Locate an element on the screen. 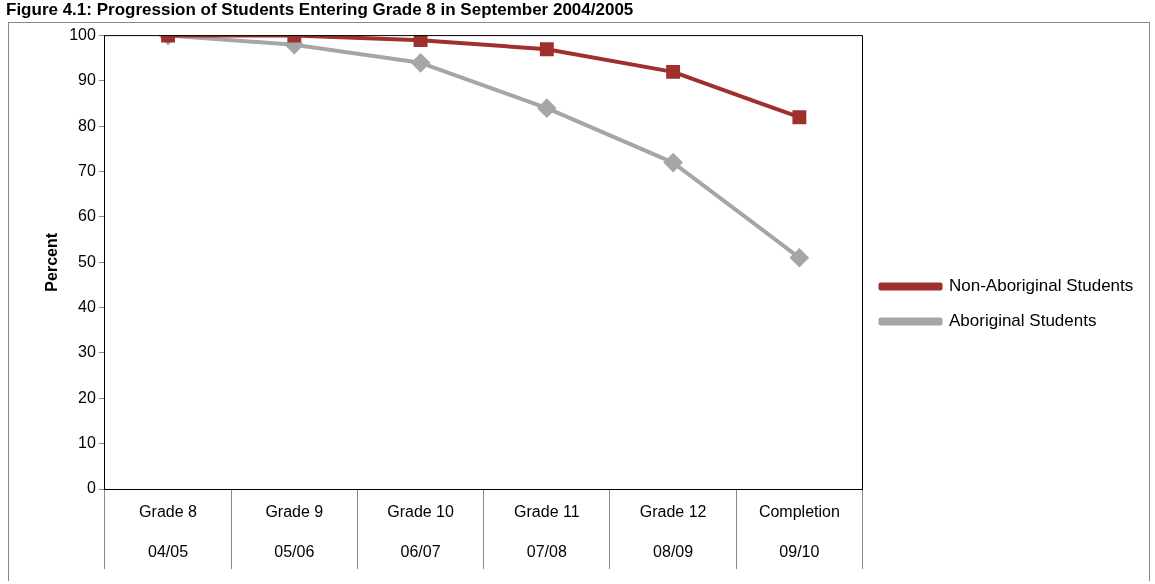 Image resolution: width=1155 pixels, height=584 pixels. x-tick-label: Completion is located at coordinates (799, 512).